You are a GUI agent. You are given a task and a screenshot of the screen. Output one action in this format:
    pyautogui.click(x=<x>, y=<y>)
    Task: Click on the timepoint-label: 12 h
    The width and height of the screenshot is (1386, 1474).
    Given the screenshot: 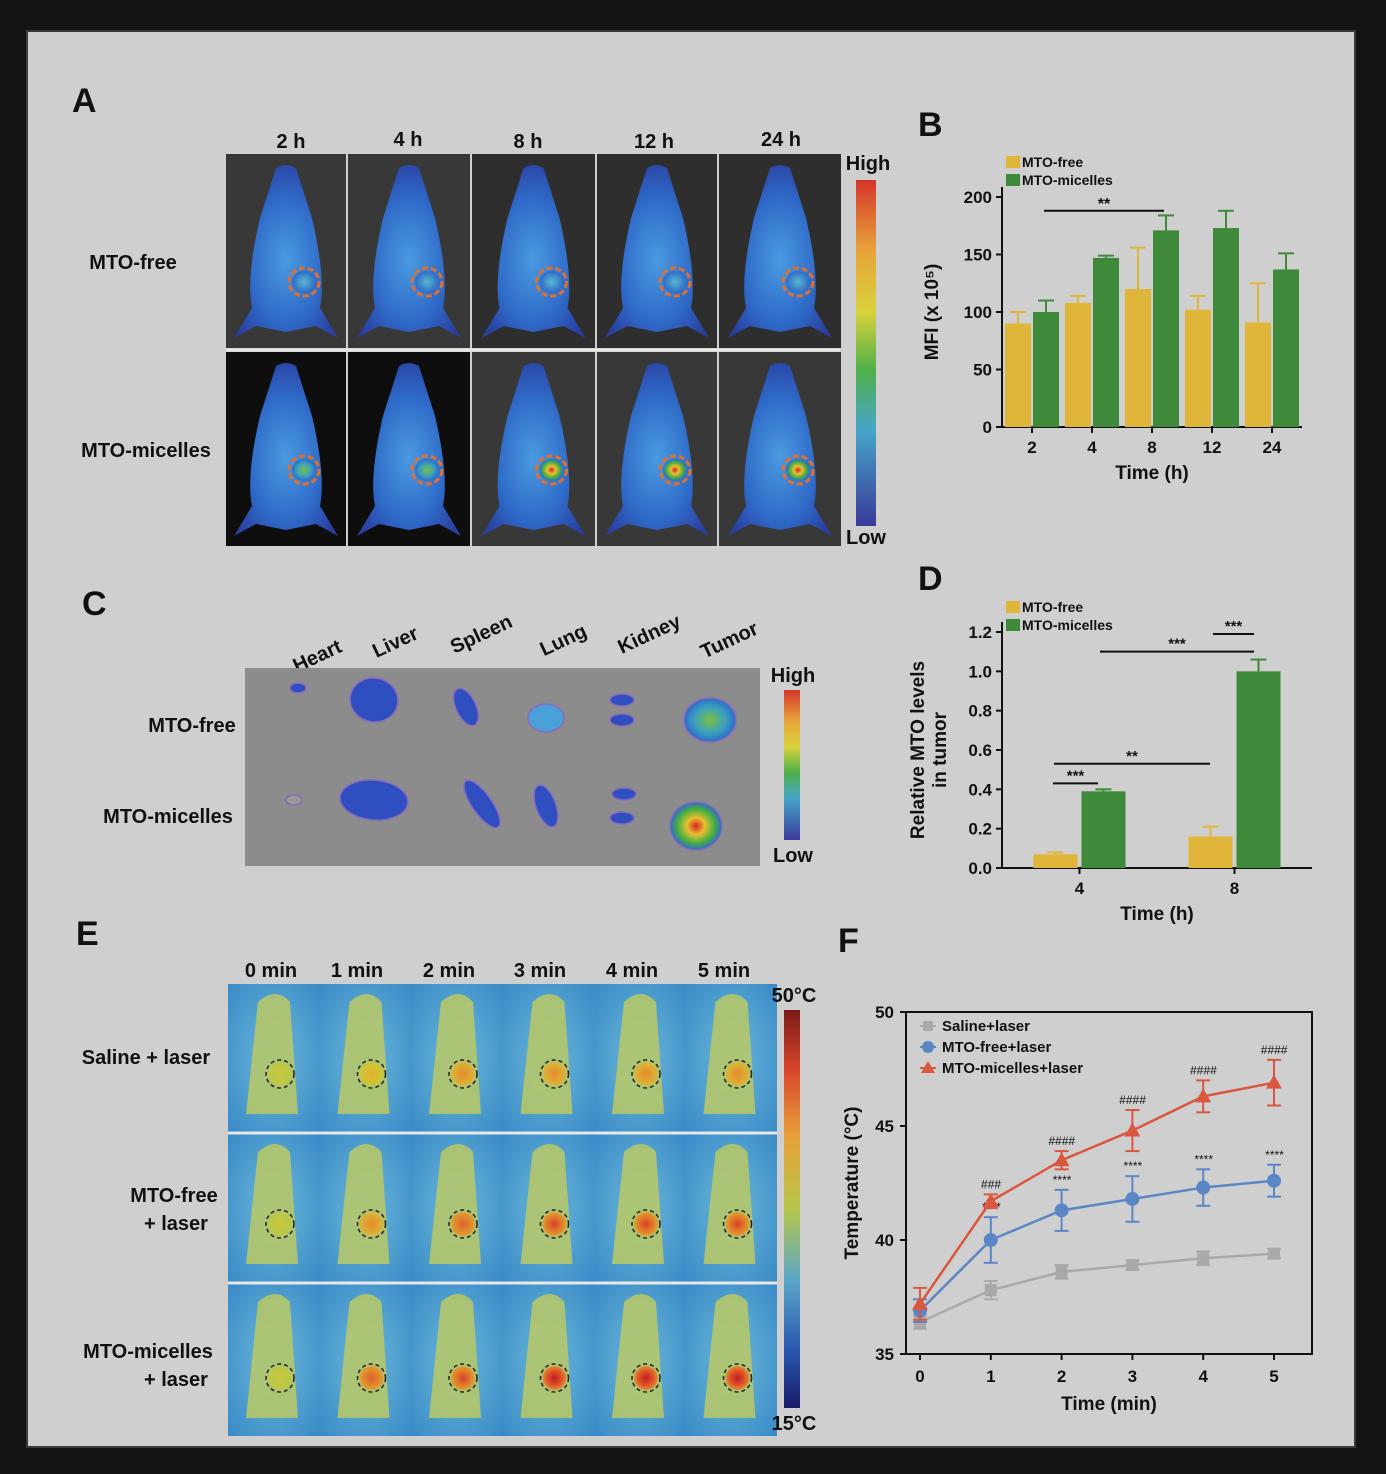 What is the action you would take?
    pyautogui.click(x=654, y=142)
    